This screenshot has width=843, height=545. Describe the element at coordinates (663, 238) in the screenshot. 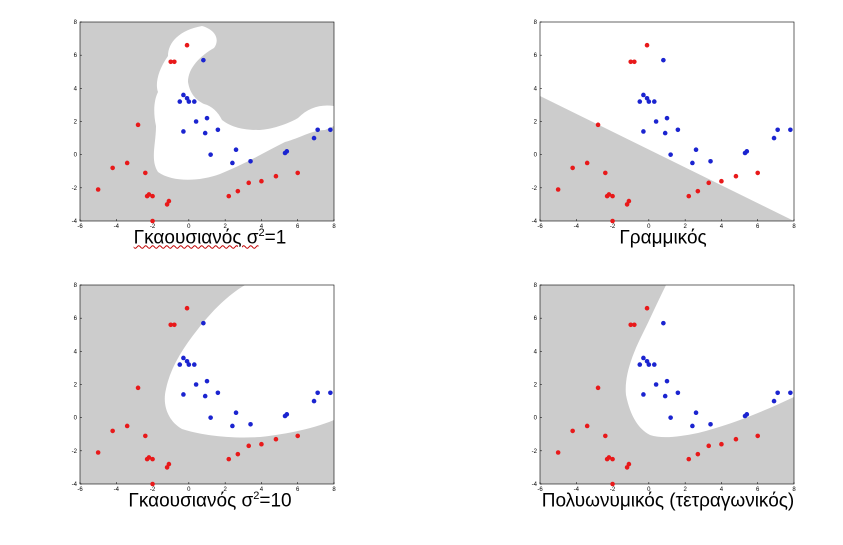

I see `caption-kernel-text: Γραμμικός` at that location.